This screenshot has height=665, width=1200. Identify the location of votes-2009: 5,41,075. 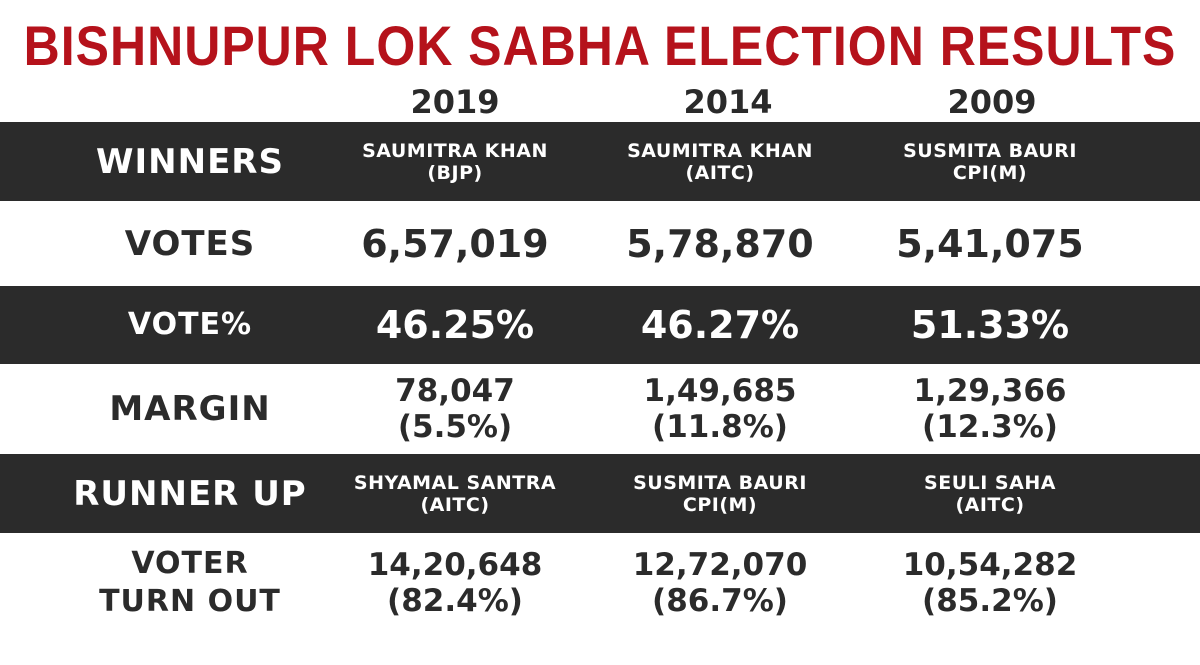
(990, 243).